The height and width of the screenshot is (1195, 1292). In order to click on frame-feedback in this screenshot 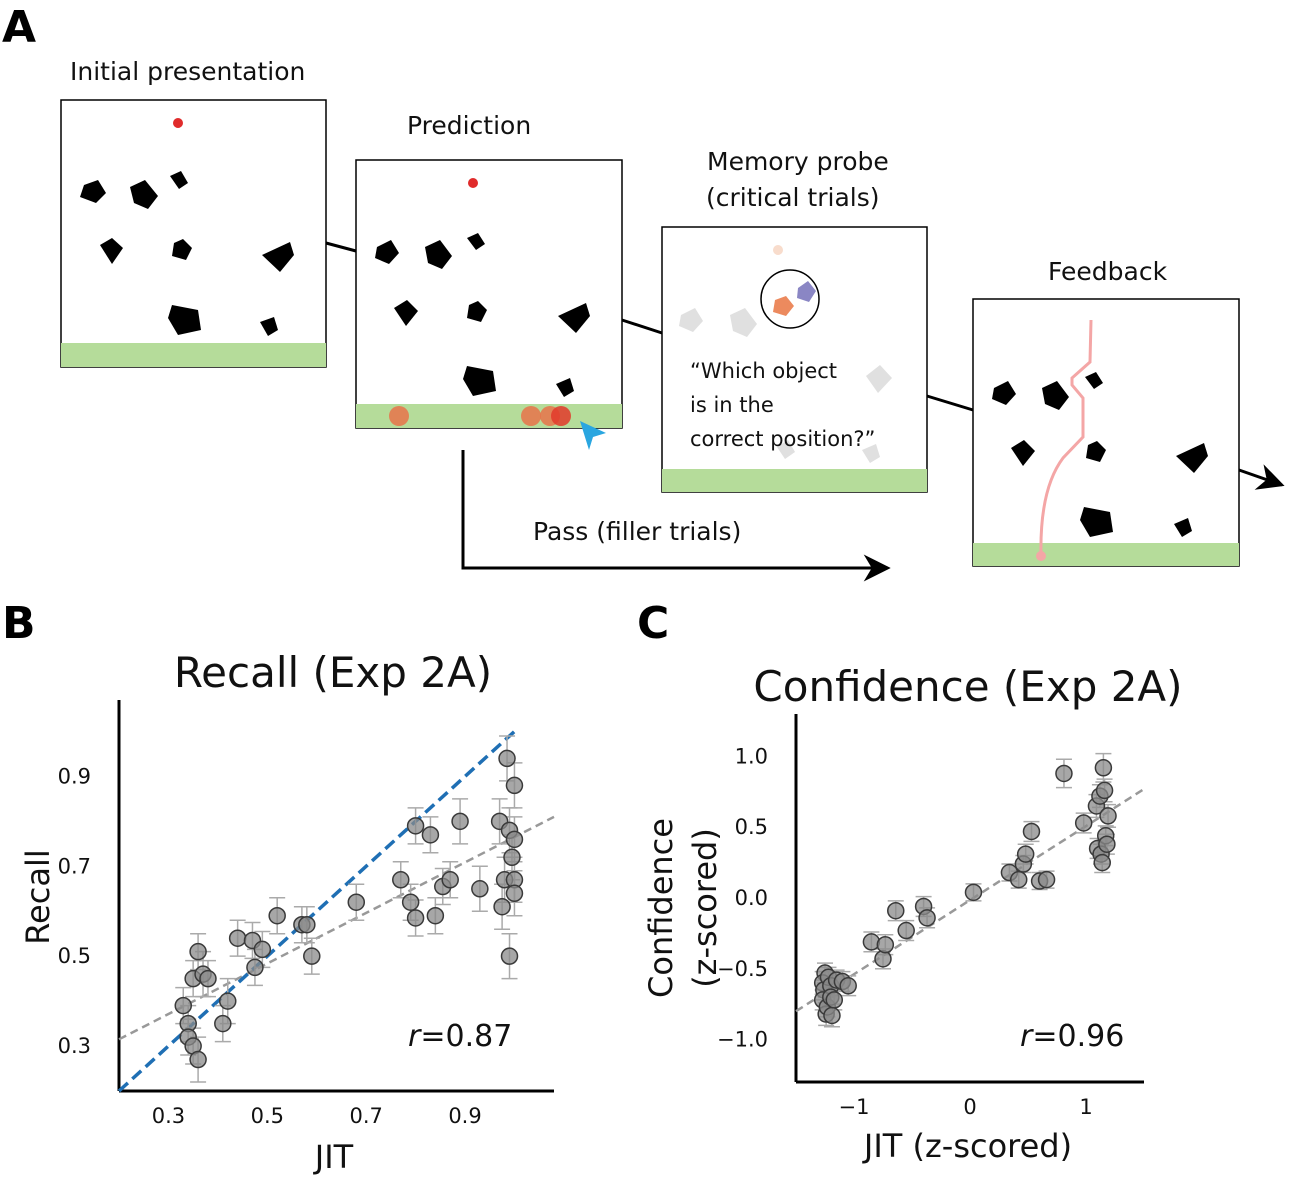, I will do `click(1106, 432)`.